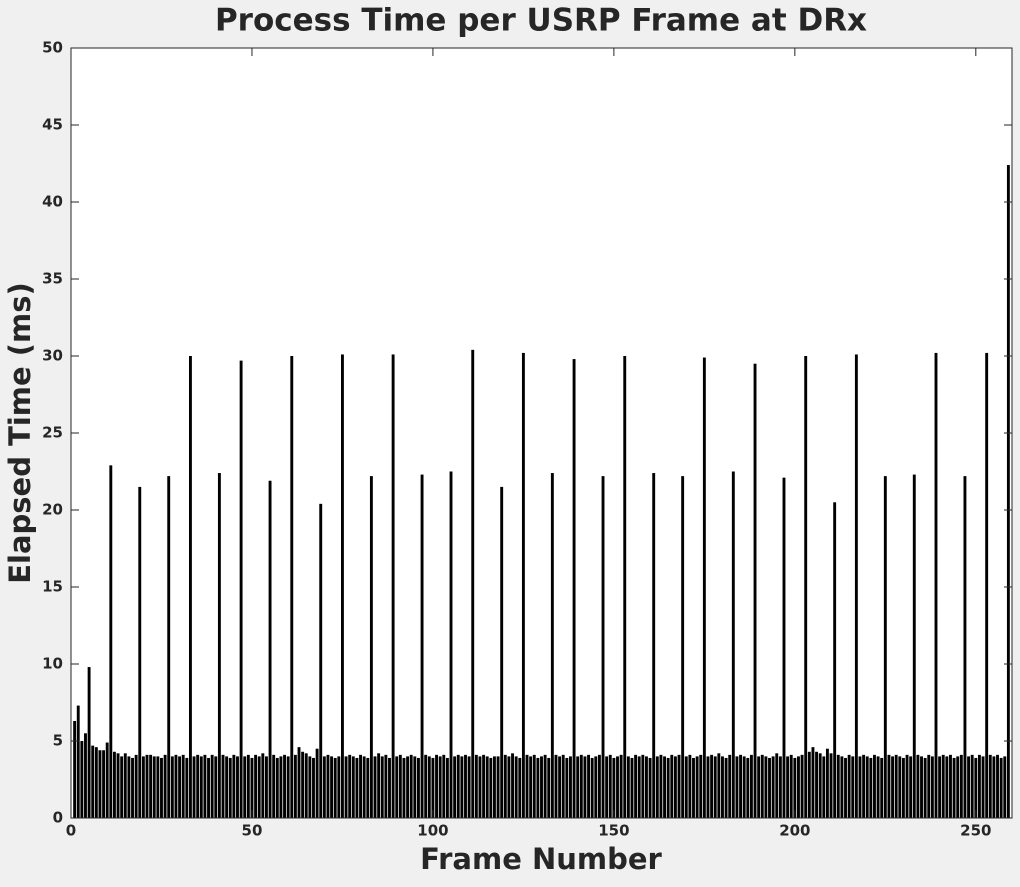 Image resolution: width=1020 pixels, height=887 pixels. What do you see at coordinates (52, 279) in the screenshot?
I see `y-tick-label: 35` at bounding box center [52, 279].